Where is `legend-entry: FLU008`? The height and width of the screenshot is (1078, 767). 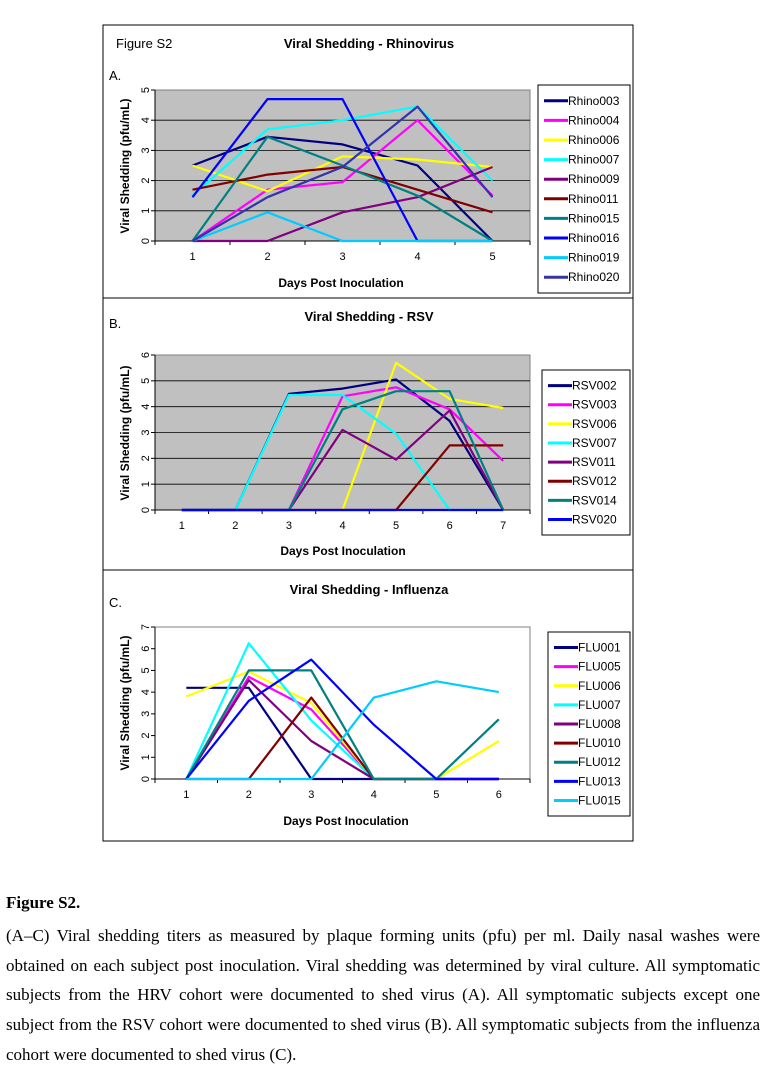 legend-entry: FLU008 is located at coordinates (599, 724).